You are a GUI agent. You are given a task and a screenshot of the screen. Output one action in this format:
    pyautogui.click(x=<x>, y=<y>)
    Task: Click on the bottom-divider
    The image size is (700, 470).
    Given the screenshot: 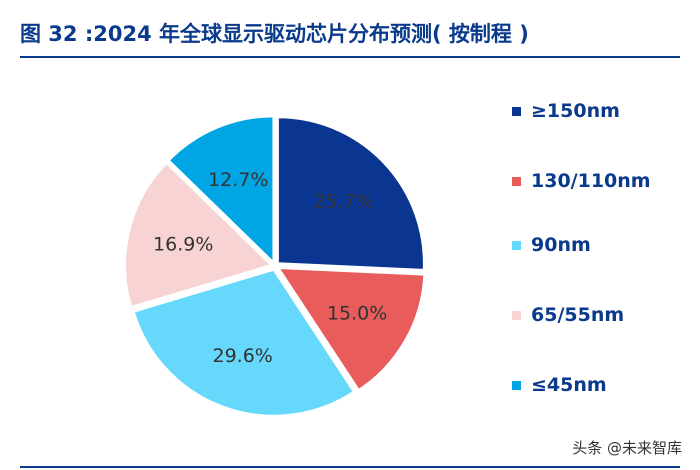 What is the action you would take?
    pyautogui.click(x=350, y=467)
    